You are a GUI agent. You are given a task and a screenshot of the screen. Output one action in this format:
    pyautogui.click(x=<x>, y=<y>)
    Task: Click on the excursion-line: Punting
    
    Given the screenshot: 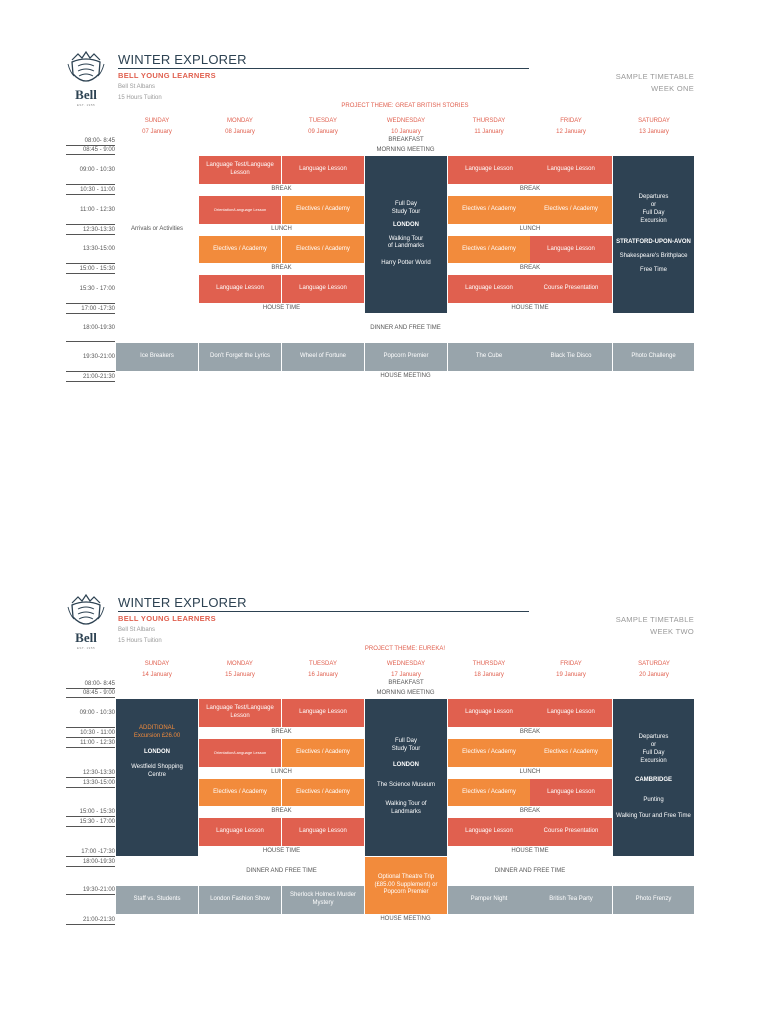 What is the action you would take?
    pyautogui.click(x=653, y=800)
    